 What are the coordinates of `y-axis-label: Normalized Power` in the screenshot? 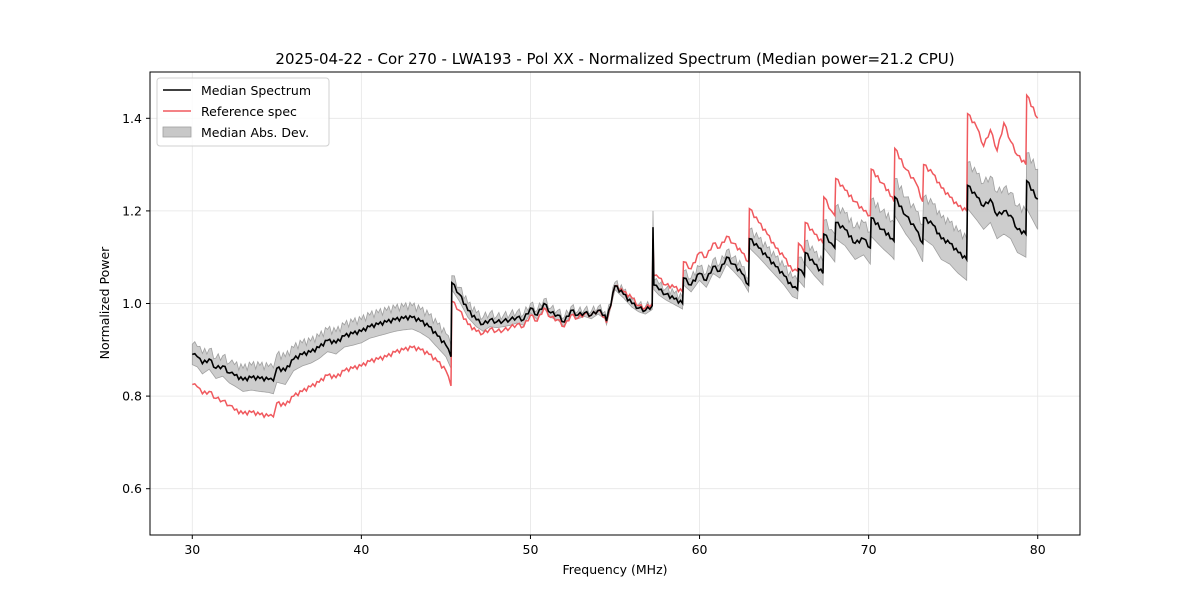 It's located at (104, 303).